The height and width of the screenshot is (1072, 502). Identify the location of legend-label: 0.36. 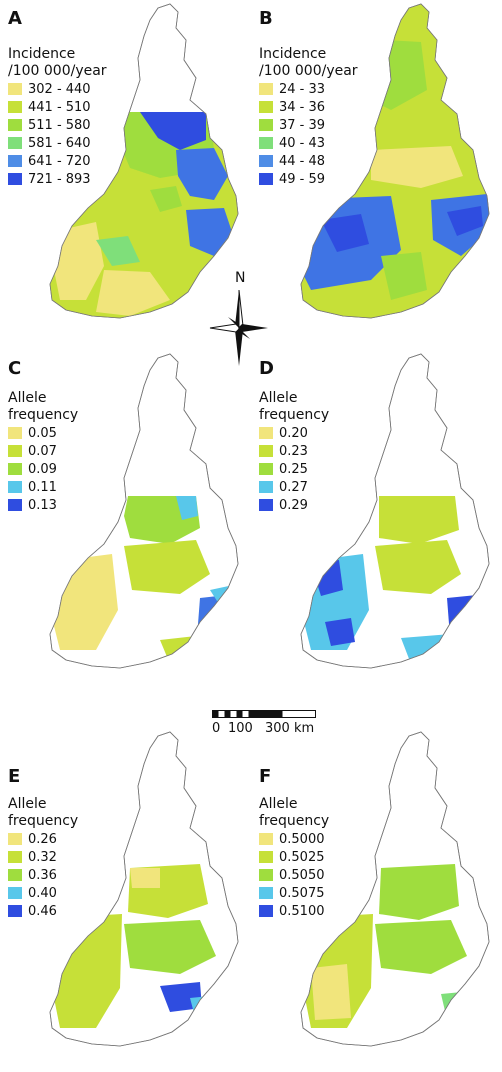
(42, 875).